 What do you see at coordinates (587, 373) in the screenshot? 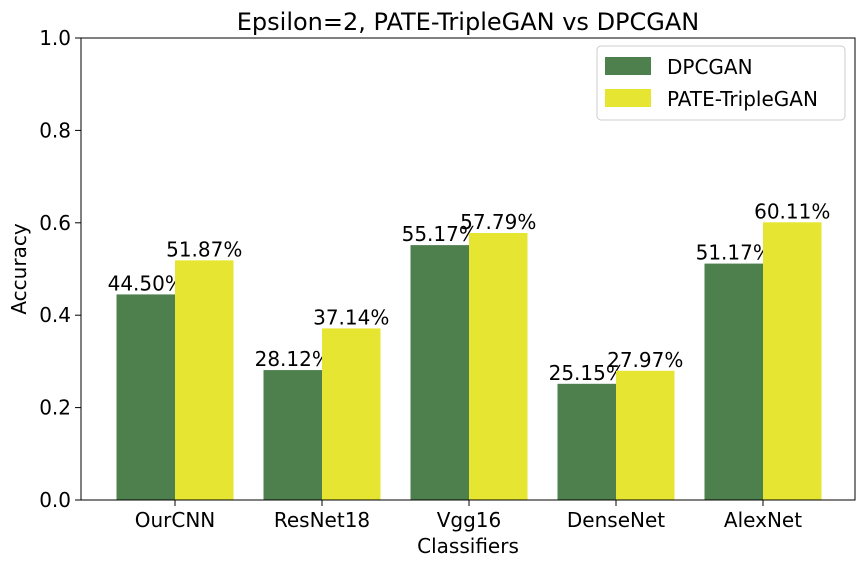
I see `data-label: 25.15%` at bounding box center [587, 373].